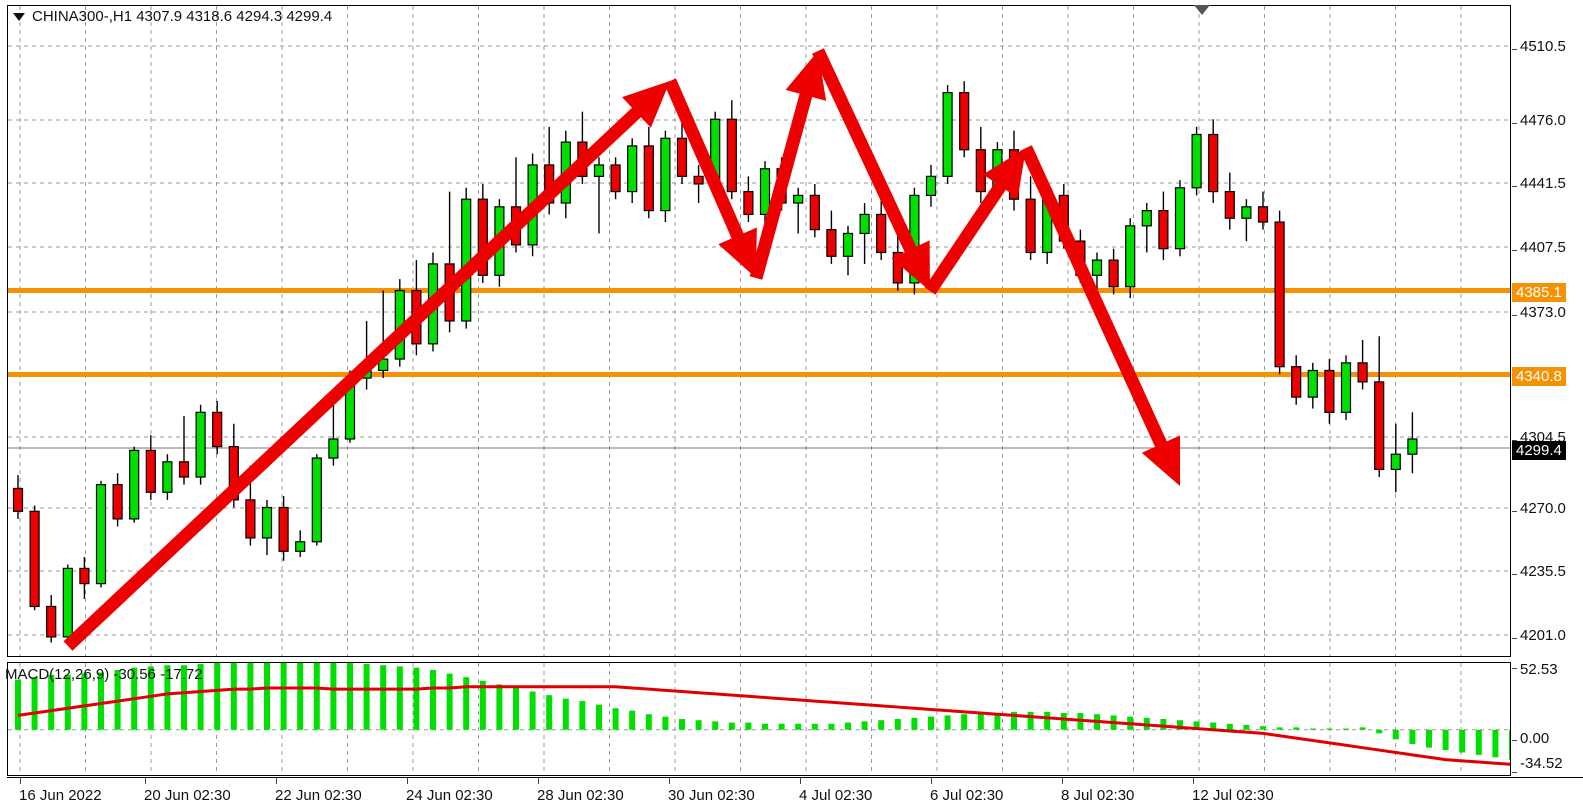  What do you see at coordinates (1539, 669) in the screenshot?
I see `macd-tick-label: 52.53` at bounding box center [1539, 669].